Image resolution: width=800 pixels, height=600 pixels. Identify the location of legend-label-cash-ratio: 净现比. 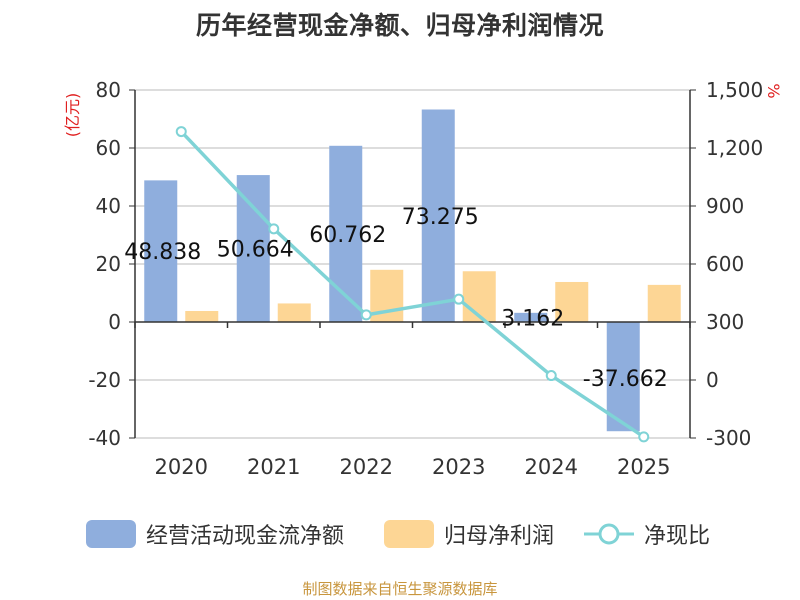
(677, 536).